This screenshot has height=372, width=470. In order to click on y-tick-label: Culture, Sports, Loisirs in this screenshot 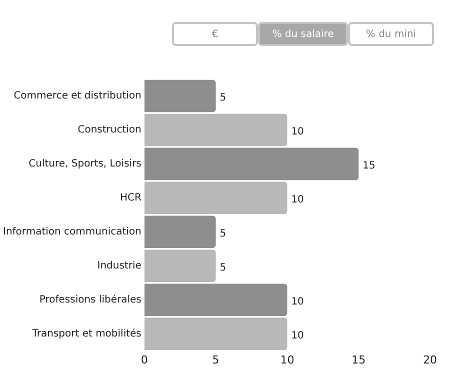, I will do `click(85, 164)`.